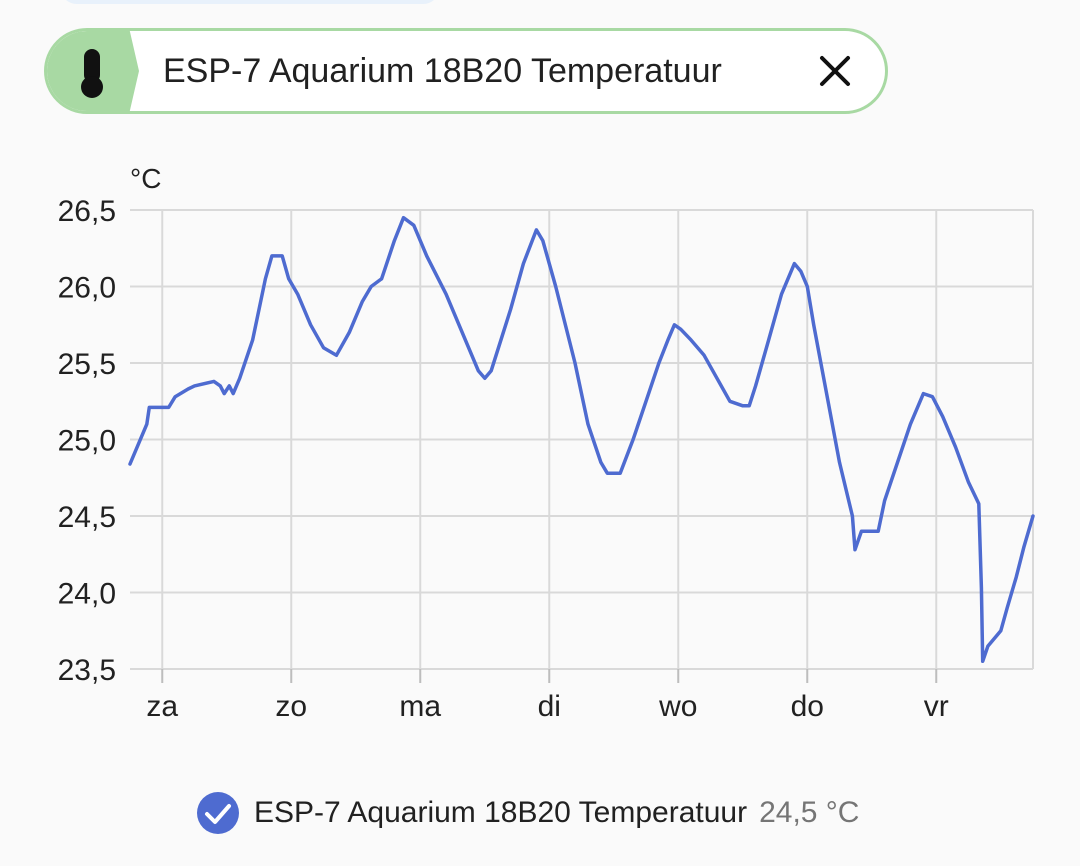  What do you see at coordinates (807, 706) in the screenshot?
I see `x-tick-label: do` at bounding box center [807, 706].